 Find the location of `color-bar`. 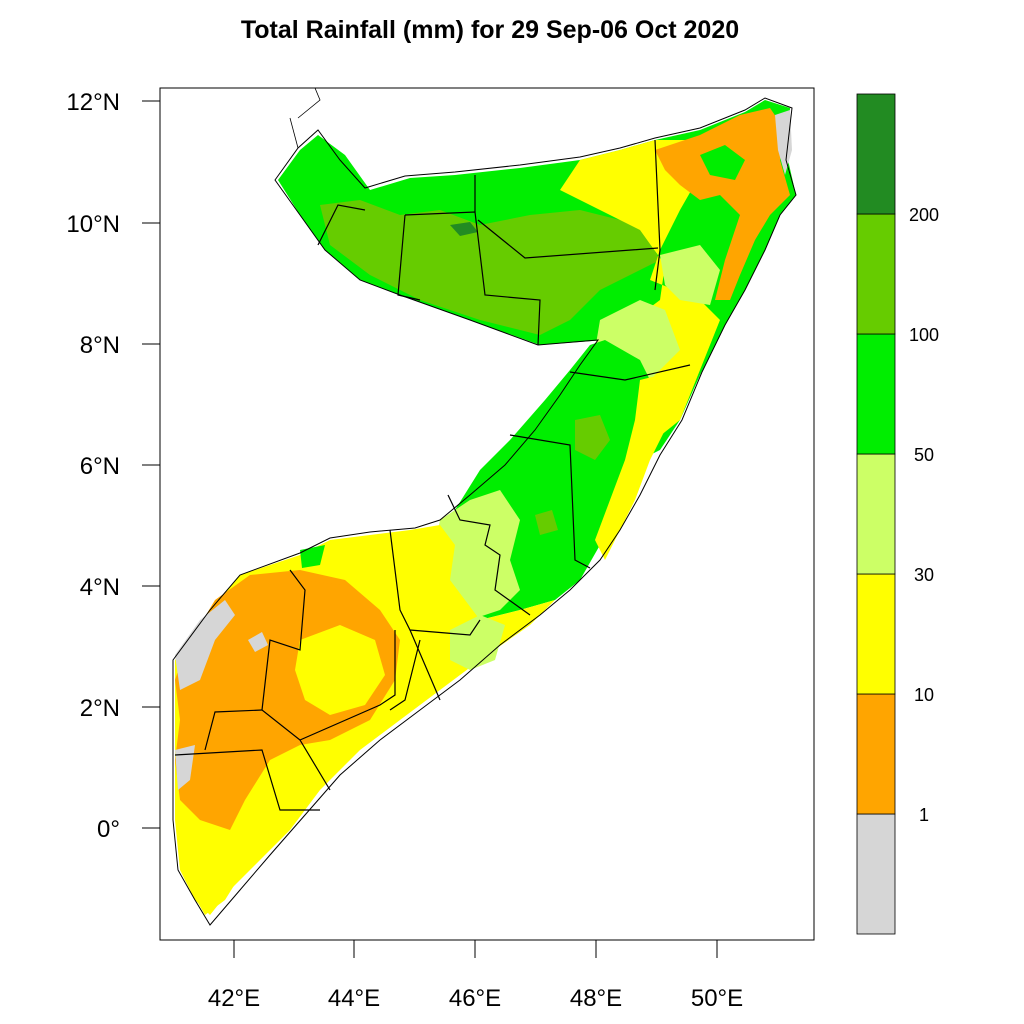

color-bar is located at coordinates (876, 514).